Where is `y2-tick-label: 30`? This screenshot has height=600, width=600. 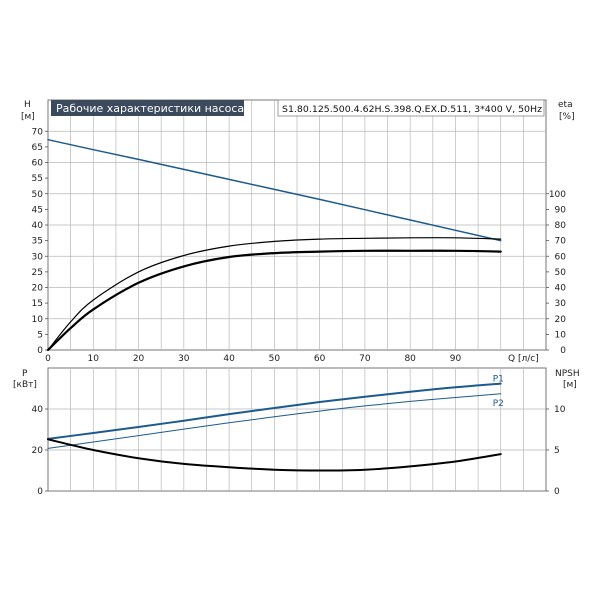 y2-tick-label: 30 is located at coordinates (561, 304).